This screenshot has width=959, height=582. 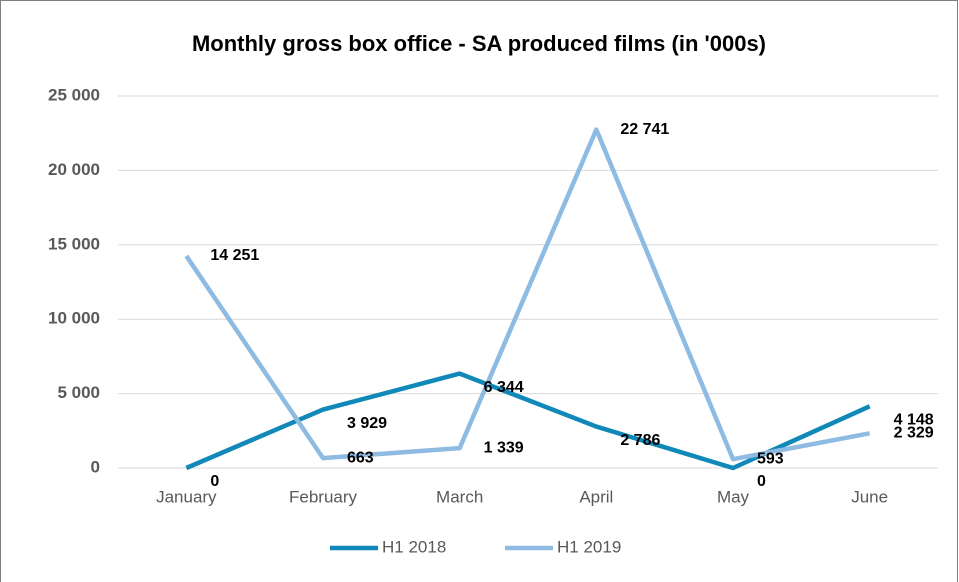 I want to click on y-tick-label: 0, so click(x=95, y=466).